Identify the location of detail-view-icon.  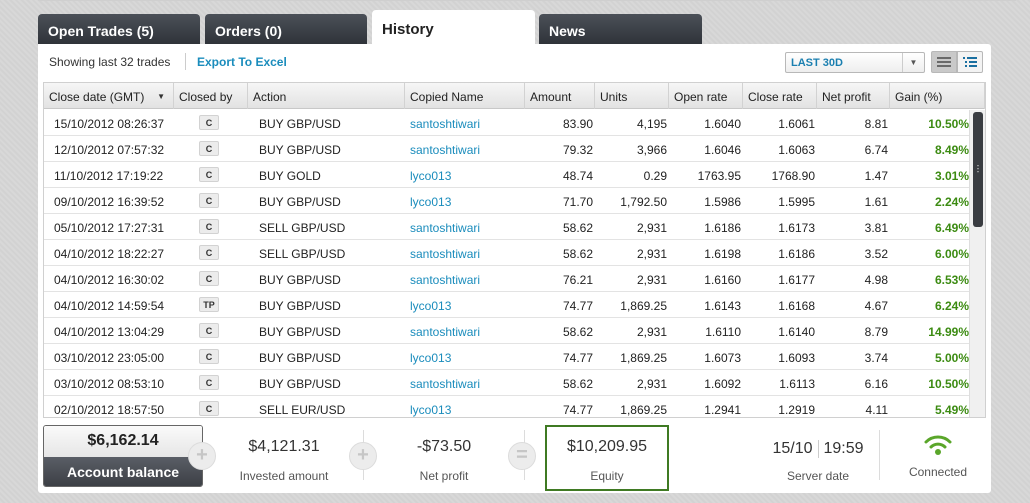
(970, 62).